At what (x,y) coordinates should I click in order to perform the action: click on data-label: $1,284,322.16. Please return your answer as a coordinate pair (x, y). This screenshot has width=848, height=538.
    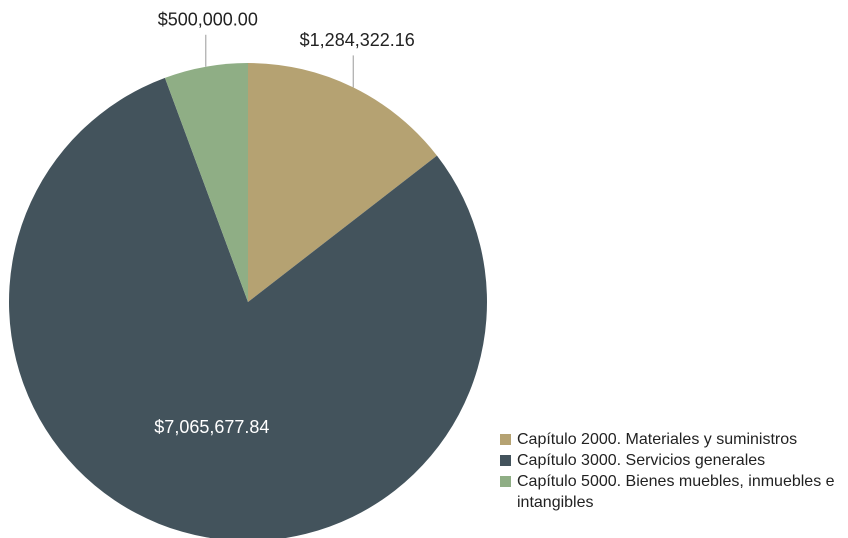
    Looking at the image, I should click on (357, 40).